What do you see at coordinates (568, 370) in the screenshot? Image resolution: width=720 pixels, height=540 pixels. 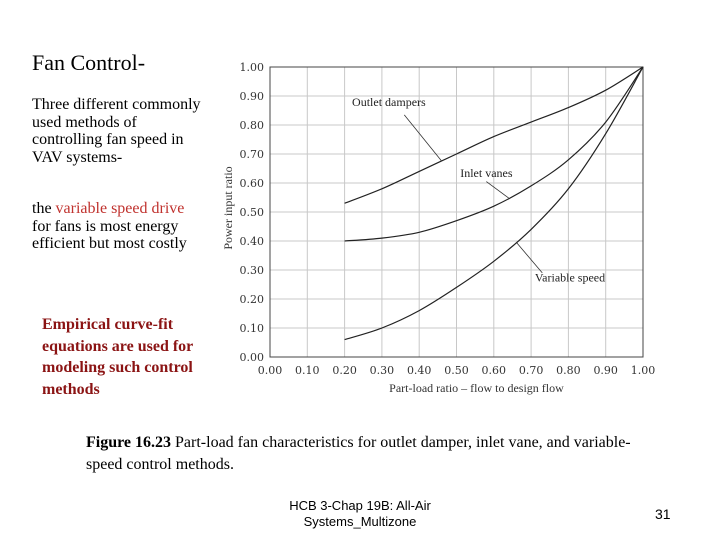 I see `x-tick-label: 0.80` at bounding box center [568, 370].